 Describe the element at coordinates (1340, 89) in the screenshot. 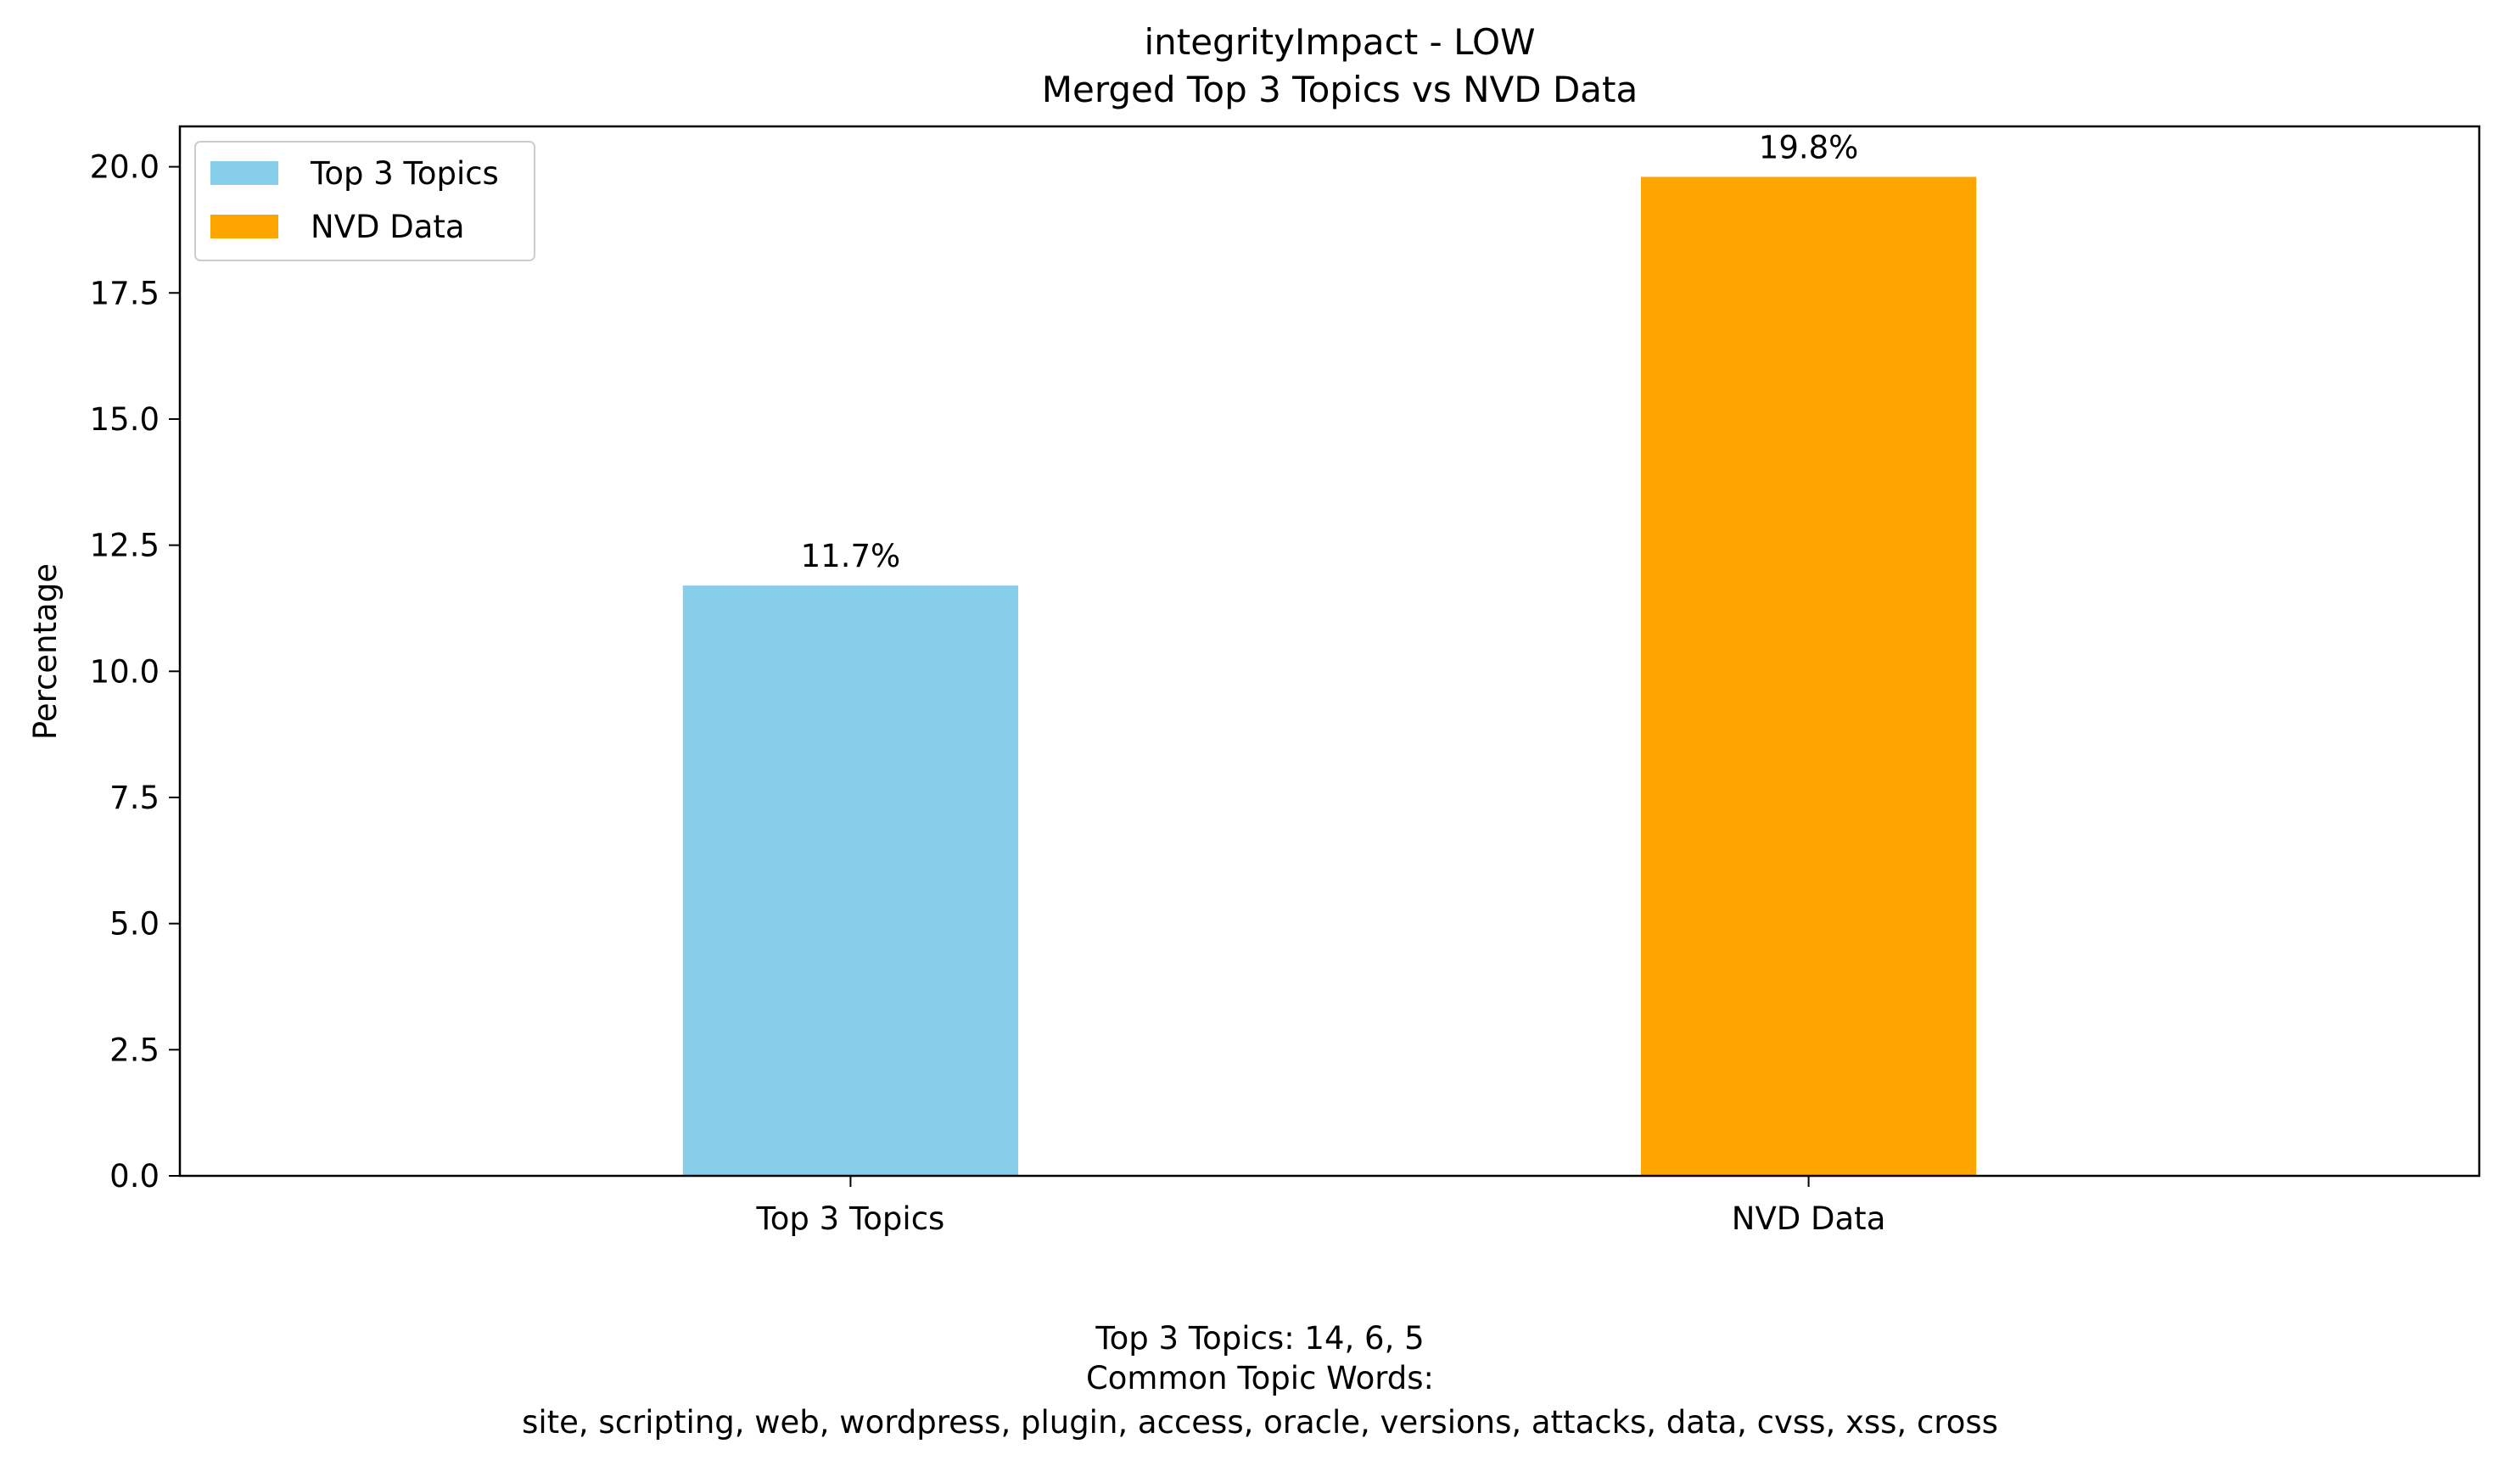

I see `chart-subtitle: Merged Top 3 Topics vs NVD Data` at that location.